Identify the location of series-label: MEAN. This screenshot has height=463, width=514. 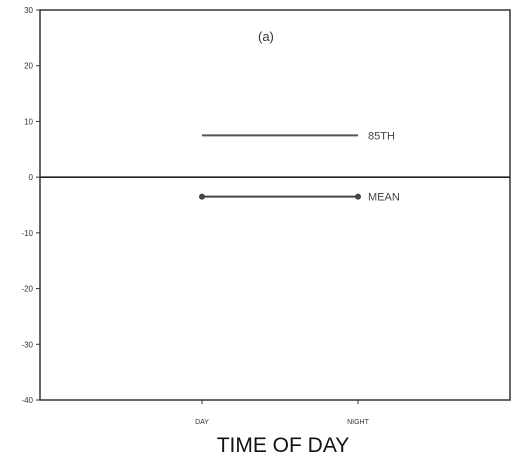
(384, 198).